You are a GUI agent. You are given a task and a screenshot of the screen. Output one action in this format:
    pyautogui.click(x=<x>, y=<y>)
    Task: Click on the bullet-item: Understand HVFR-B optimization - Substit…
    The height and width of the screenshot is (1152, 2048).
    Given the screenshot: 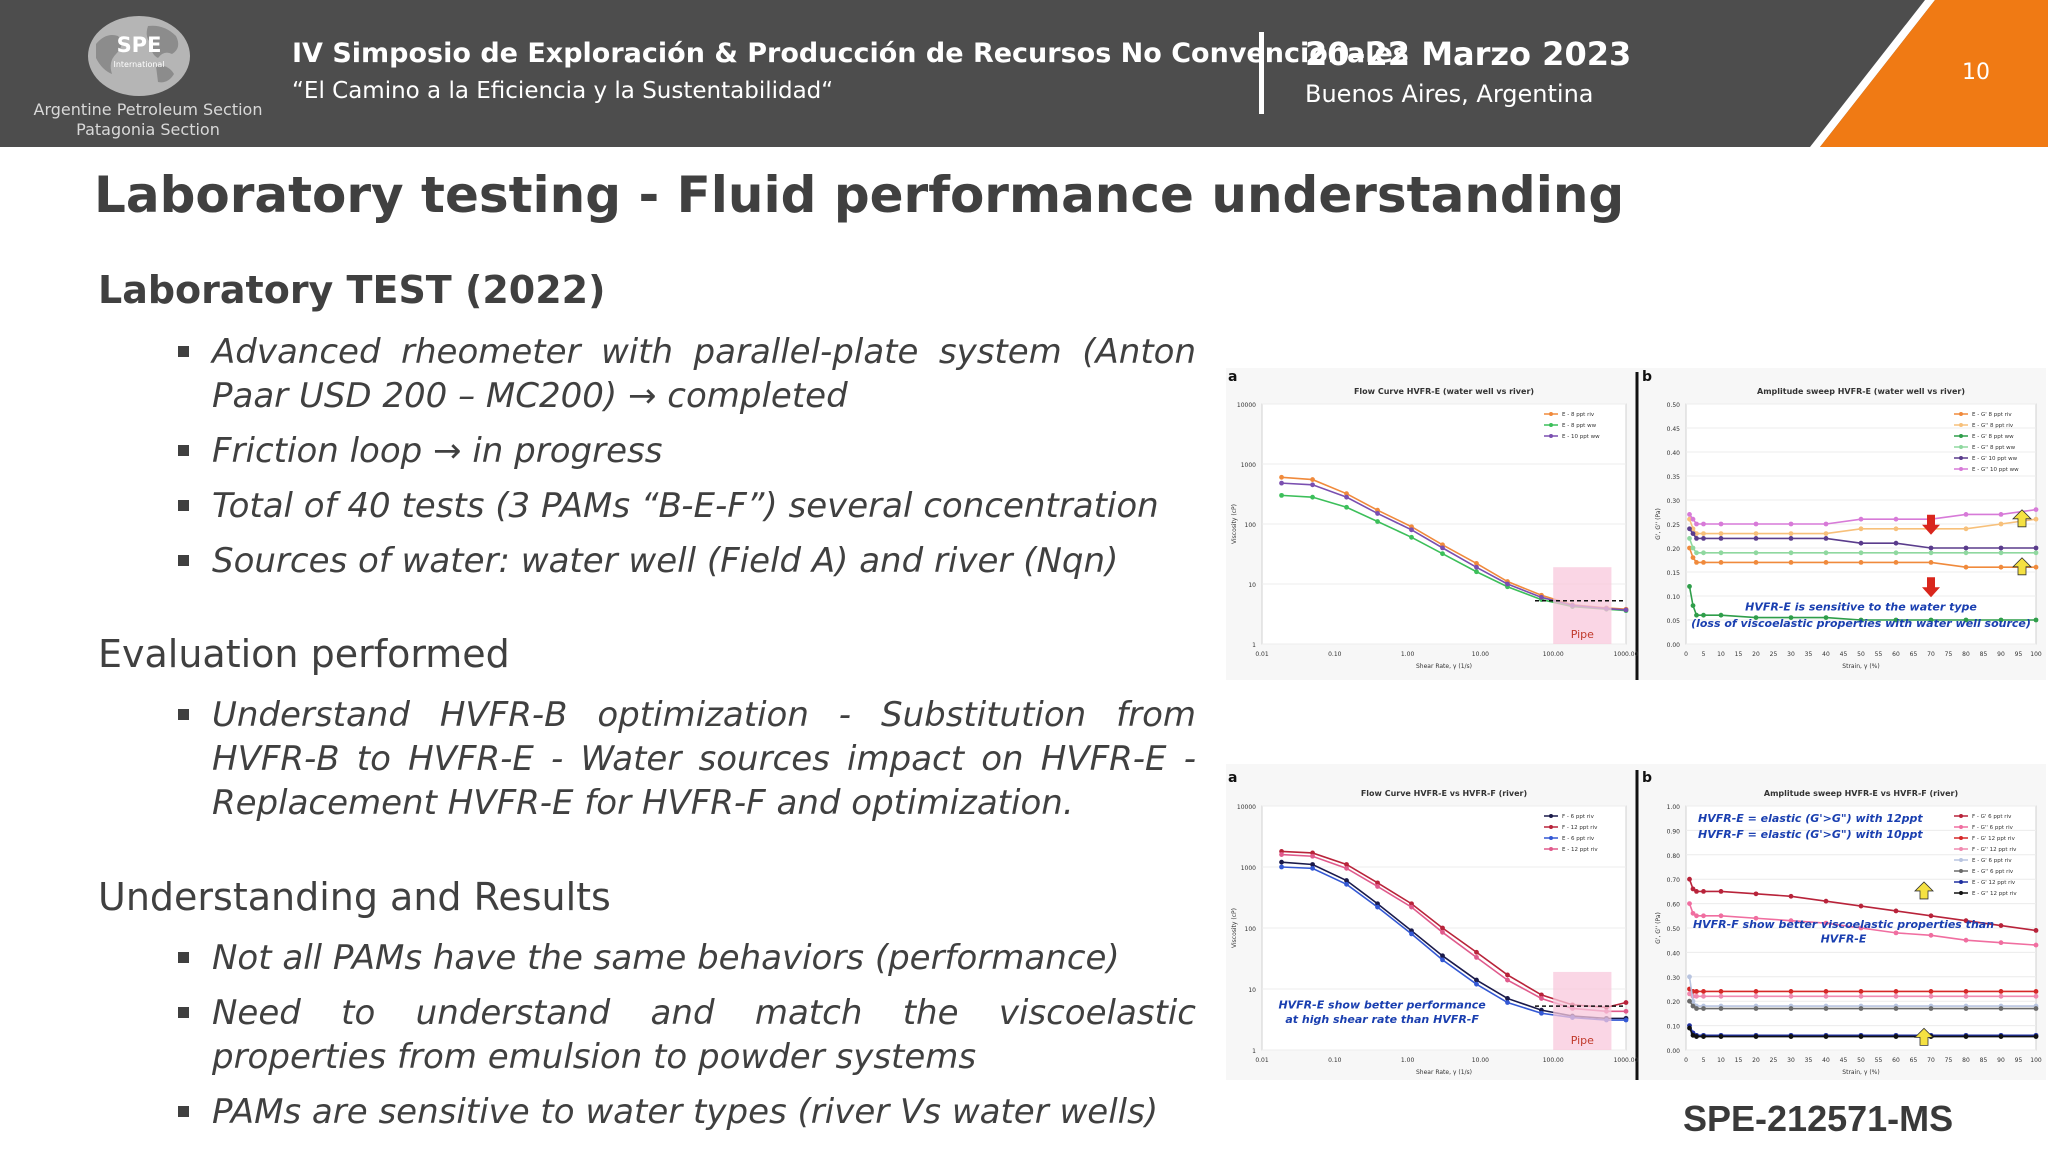 What is the action you would take?
    pyautogui.click(x=684, y=759)
    